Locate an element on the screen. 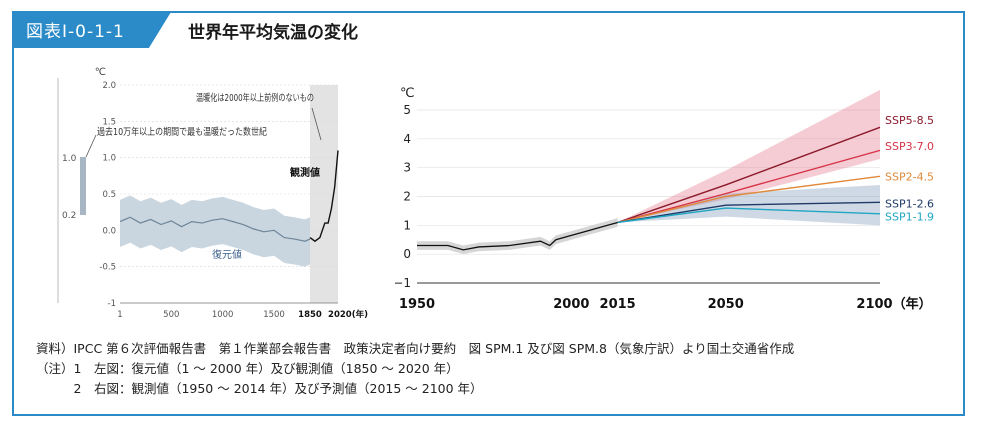 Image resolution: width=982 pixels, height=433 pixels. header-tab is located at coordinates (92, 30).